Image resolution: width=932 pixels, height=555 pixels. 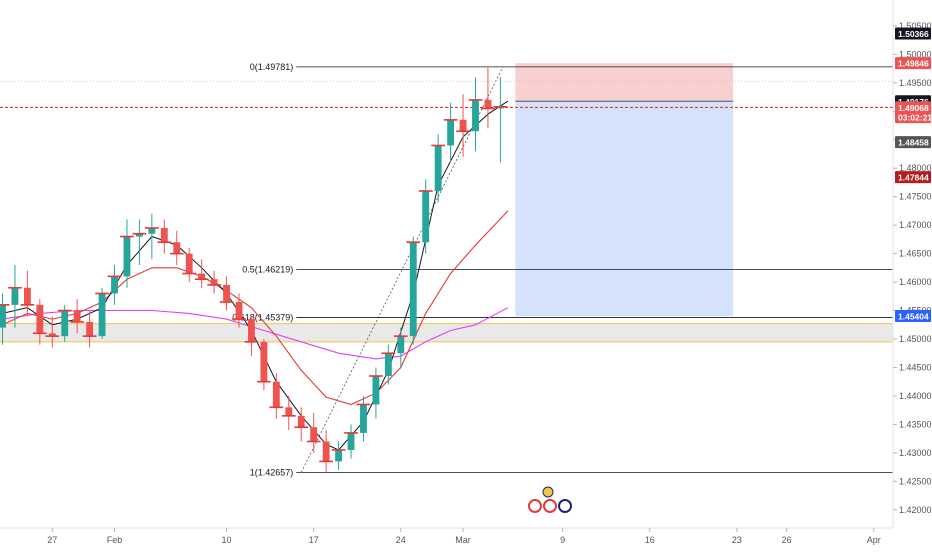 I want to click on price-tick-label: 1.43500, so click(x=915, y=424).